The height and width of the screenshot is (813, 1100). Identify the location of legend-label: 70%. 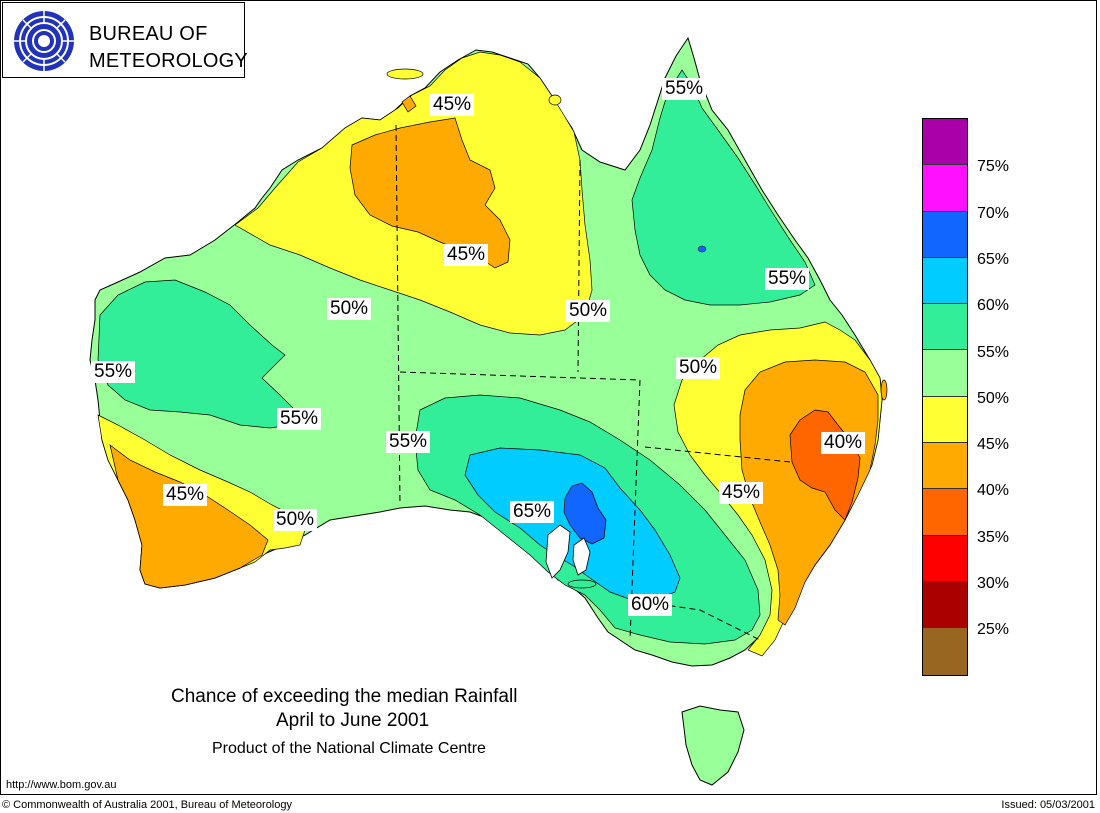
(993, 213).